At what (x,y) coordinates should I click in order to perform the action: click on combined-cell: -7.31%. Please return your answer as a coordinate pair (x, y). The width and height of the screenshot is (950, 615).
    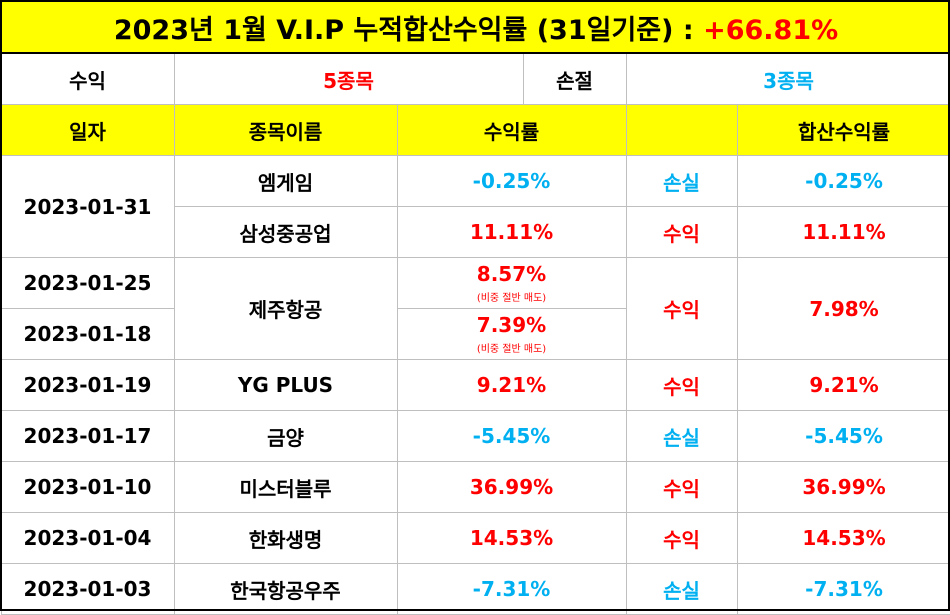
    Looking at the image, I should click on (843, 589).